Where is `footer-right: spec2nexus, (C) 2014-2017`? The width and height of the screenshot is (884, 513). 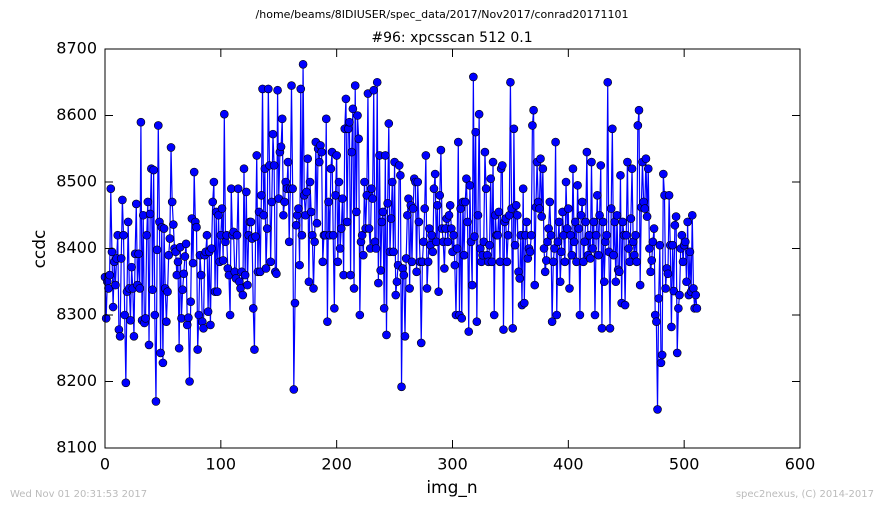 footer-right: spec2nexus, (C) 2014-2017 is located at coordinates (805, 494).